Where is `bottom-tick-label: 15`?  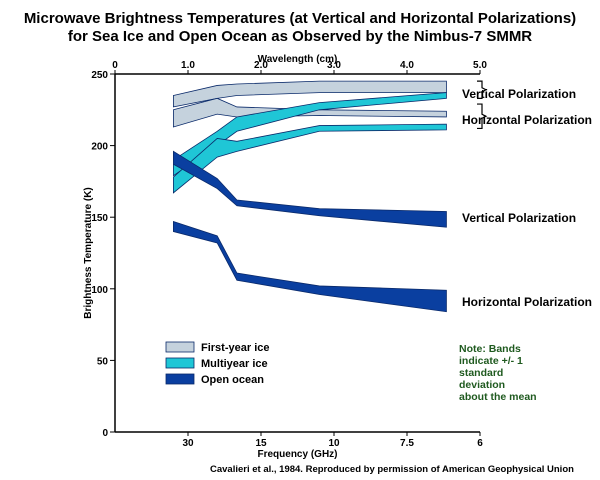 bottom-tick-label: 15 is located at coordinates (261, 443).